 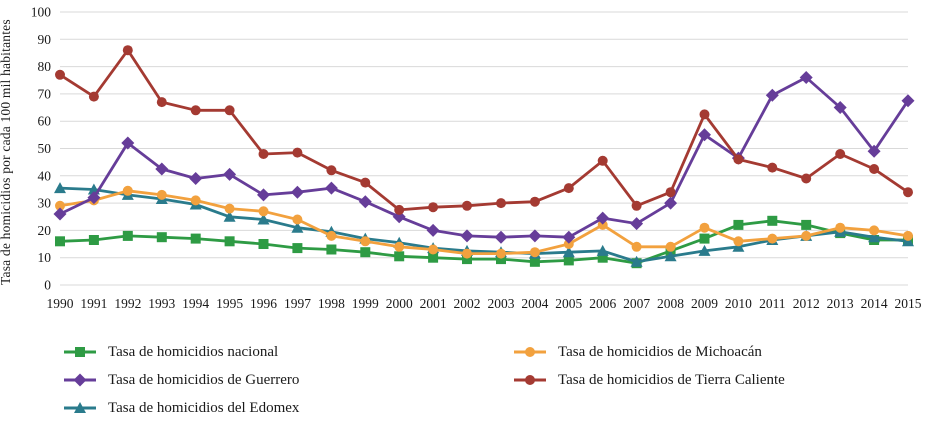 I want to click on legend-label-nacional: Tasa de homicidios nacional, so click(x=193, y=351).